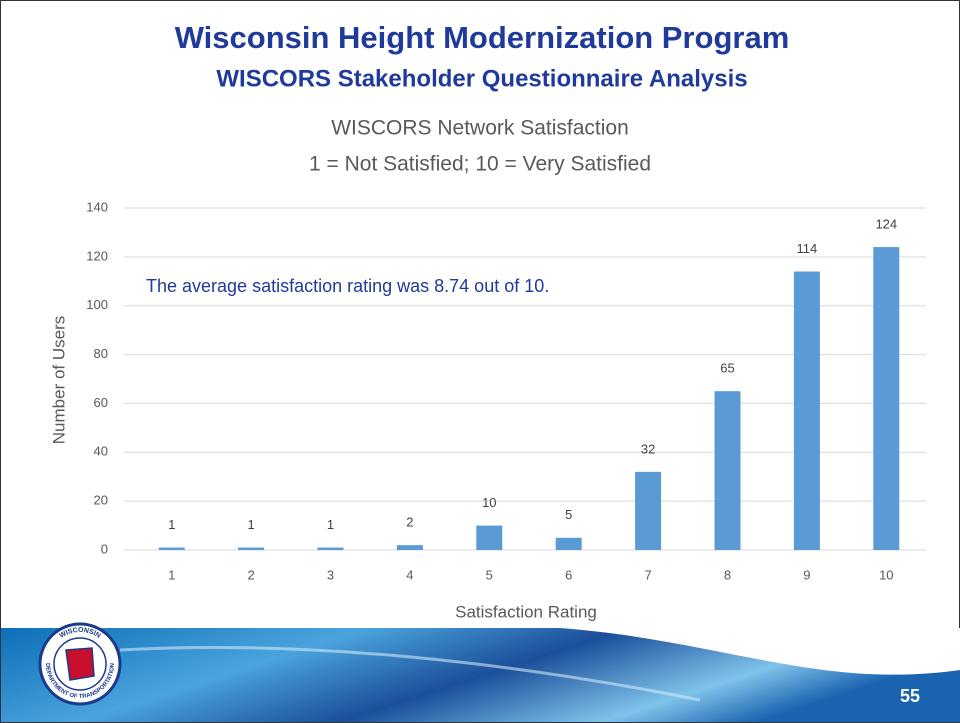  I want to click on x-tick-label: 10, so click(886, 574).